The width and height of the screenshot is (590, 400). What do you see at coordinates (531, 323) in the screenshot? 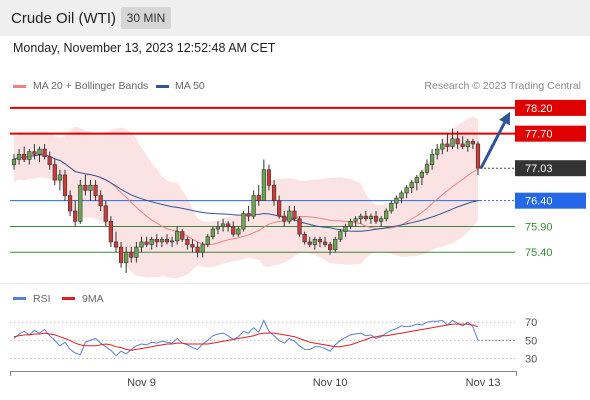
I see `rsi-tick-label: 70` at bounding box center [531, 323].